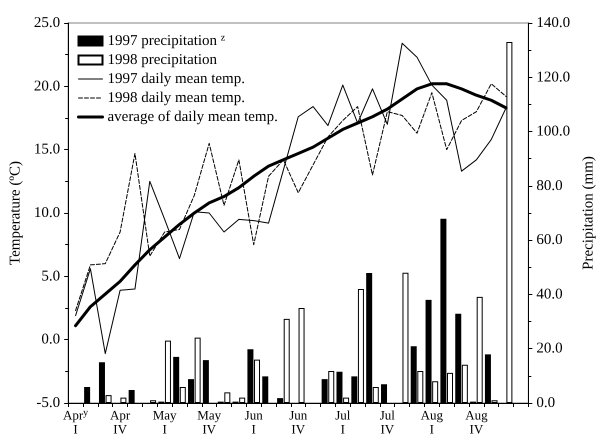  What do you see at coordinates (476, 422) in the screenshot?
I see `x-tick-label: Aug IV` at bounding box center [476, 422].